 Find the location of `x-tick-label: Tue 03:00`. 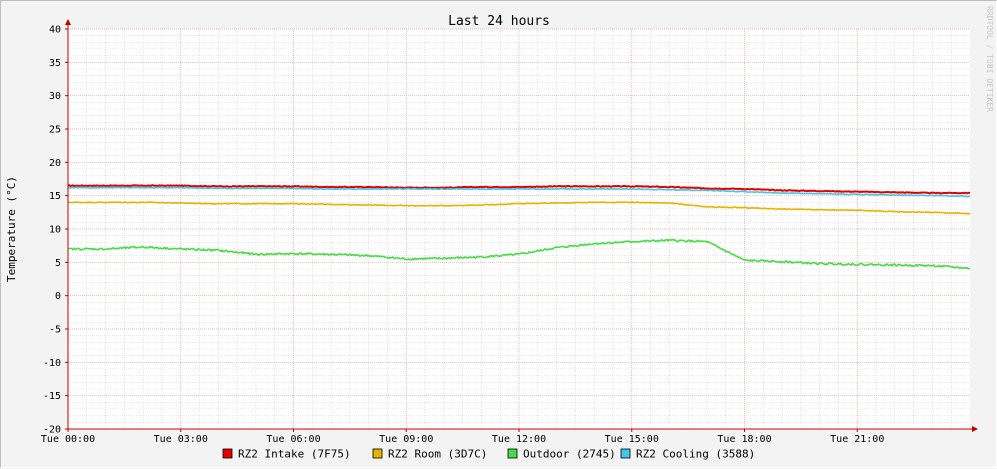

x-tick-label: Tue 03:00 is located at coordinates (181, 439).